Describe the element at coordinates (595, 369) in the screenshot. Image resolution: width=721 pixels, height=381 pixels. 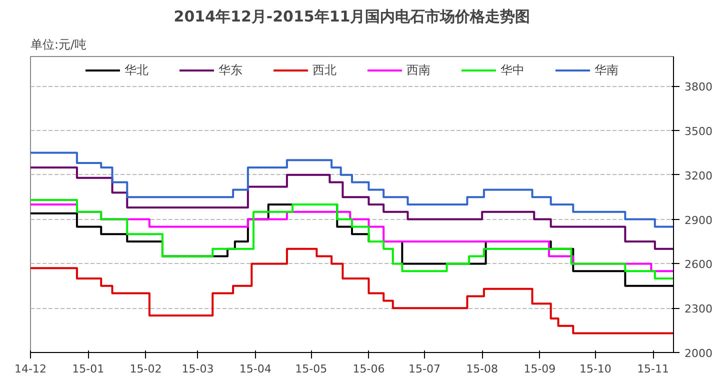
I see `x-tick-label: 15-10` at that location.